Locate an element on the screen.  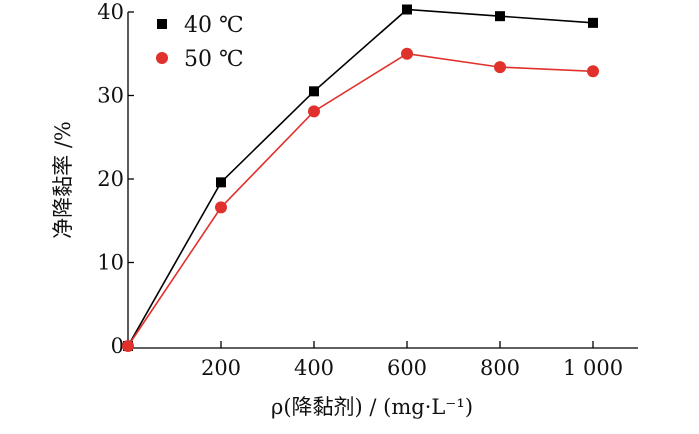
legend: 40 ℃ 50 ℃ is located at coordinates (200, 42).